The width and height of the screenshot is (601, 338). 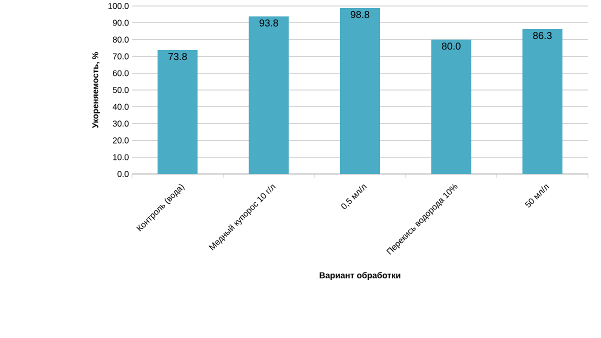 I want to click on y-tick-label: 20.0, so click(x=120, y=140).